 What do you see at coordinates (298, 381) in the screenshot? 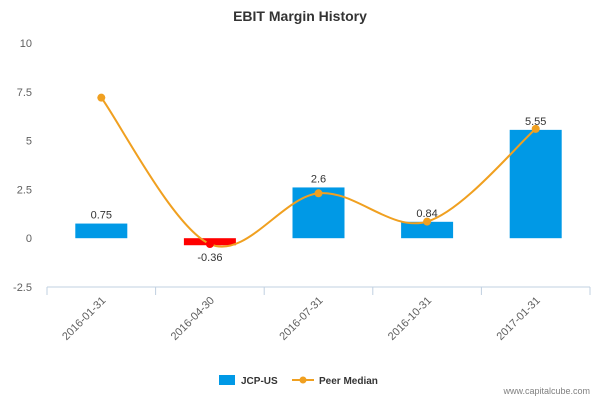
I see `legend: JCP-US Peer Median` at bounding box center [298, 381].